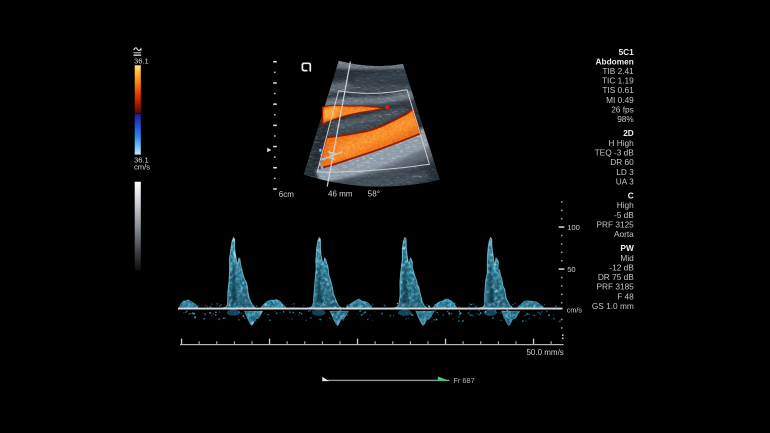  What do you see at coordinates (624, 234) in the screenshot?
I see `svg-text: Aorta` at bounding box center [624, 234].